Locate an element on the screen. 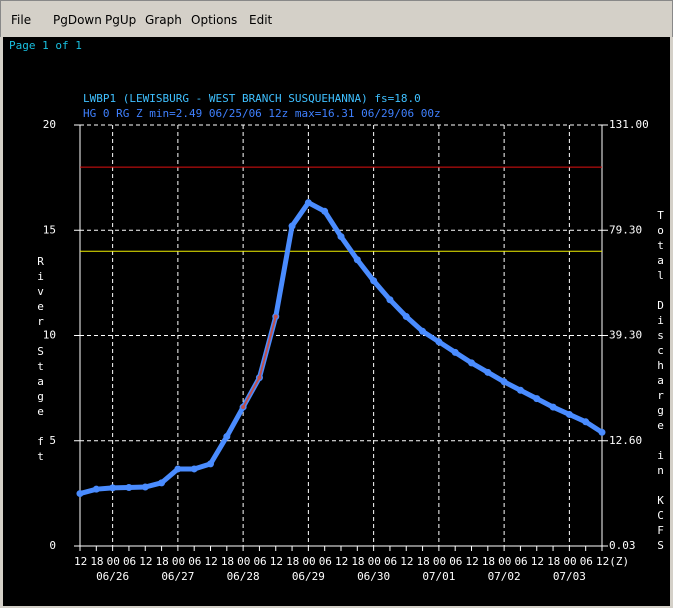 This screenshot has height=608, width=673. date-label: 06/30 is located at coordinates (373, 576).